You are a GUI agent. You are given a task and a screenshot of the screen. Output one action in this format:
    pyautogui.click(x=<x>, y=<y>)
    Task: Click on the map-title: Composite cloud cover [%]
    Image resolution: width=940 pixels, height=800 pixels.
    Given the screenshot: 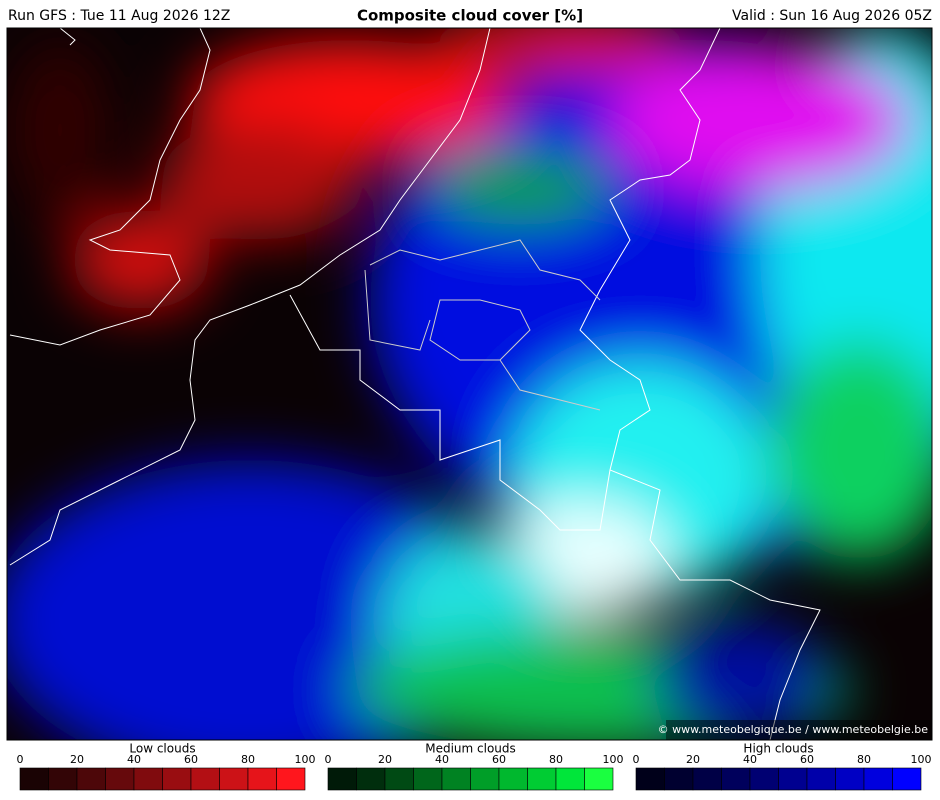 What is the action you would take?
    pyautogui.click(x=470, y=16)
    